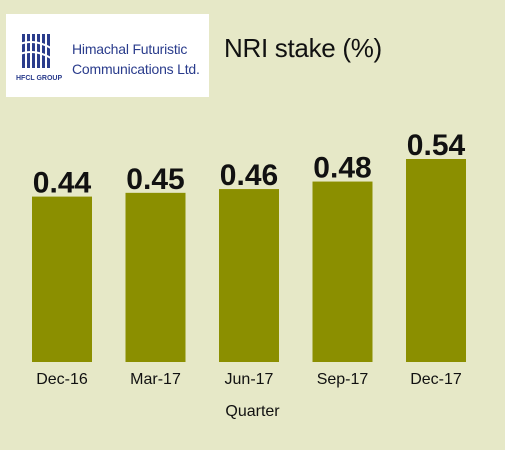 The height and width of the screenshot is (450, 505). What do you see at coordinates (39, 78) in the screenshot?
I see `logo-text: HFCL GROUP` at bounding box center [39, 78].